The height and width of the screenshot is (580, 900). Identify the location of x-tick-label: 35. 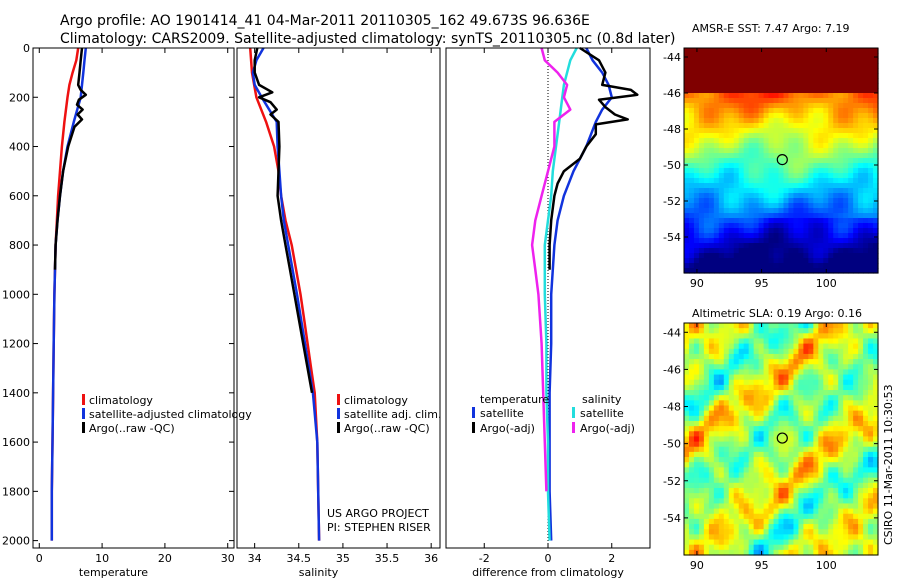
(343, 558).